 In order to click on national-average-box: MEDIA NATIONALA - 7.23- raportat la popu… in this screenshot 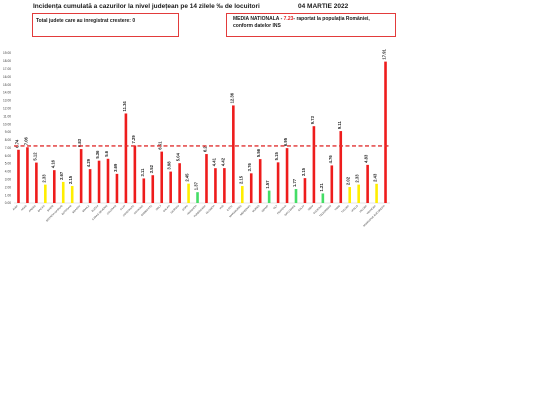, I will do `click(311, 25)`.